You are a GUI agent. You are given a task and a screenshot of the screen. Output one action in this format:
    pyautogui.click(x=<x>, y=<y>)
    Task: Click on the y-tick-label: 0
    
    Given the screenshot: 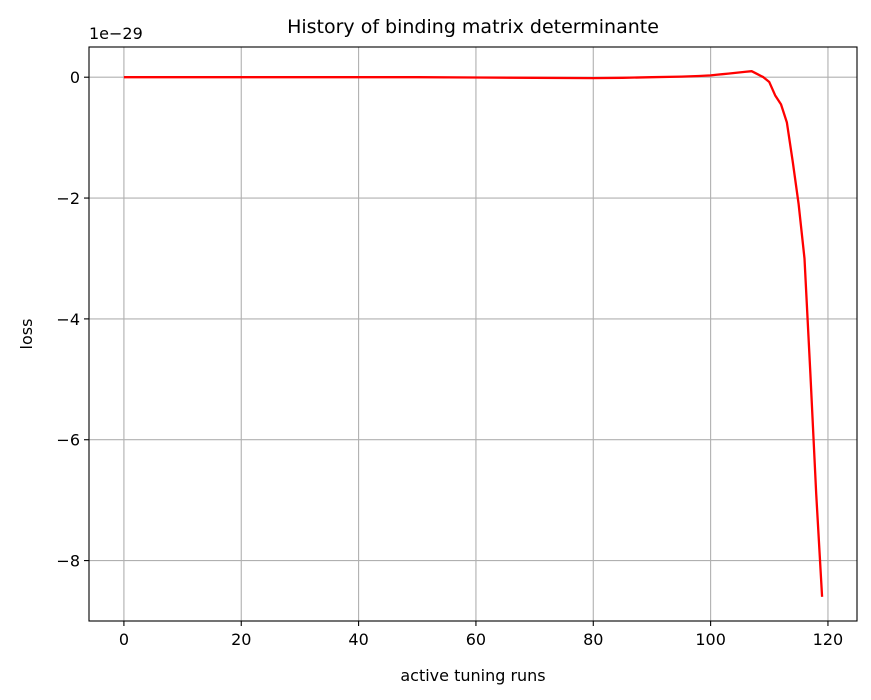 What is the action you would take?
    pyautogui.click(x=75, y=77)
    